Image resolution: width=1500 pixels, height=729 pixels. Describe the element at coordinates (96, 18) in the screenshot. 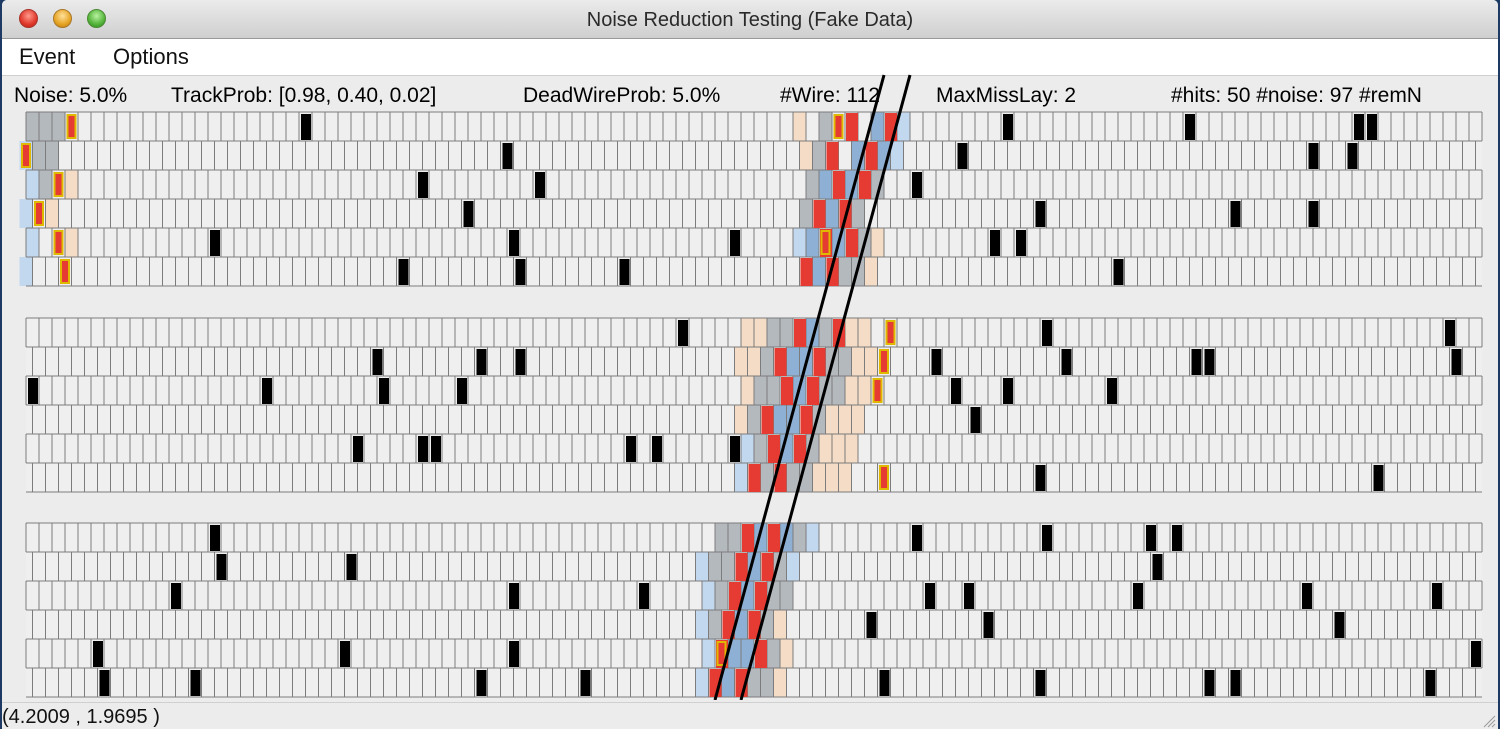

I see `zoom-button` at that location.